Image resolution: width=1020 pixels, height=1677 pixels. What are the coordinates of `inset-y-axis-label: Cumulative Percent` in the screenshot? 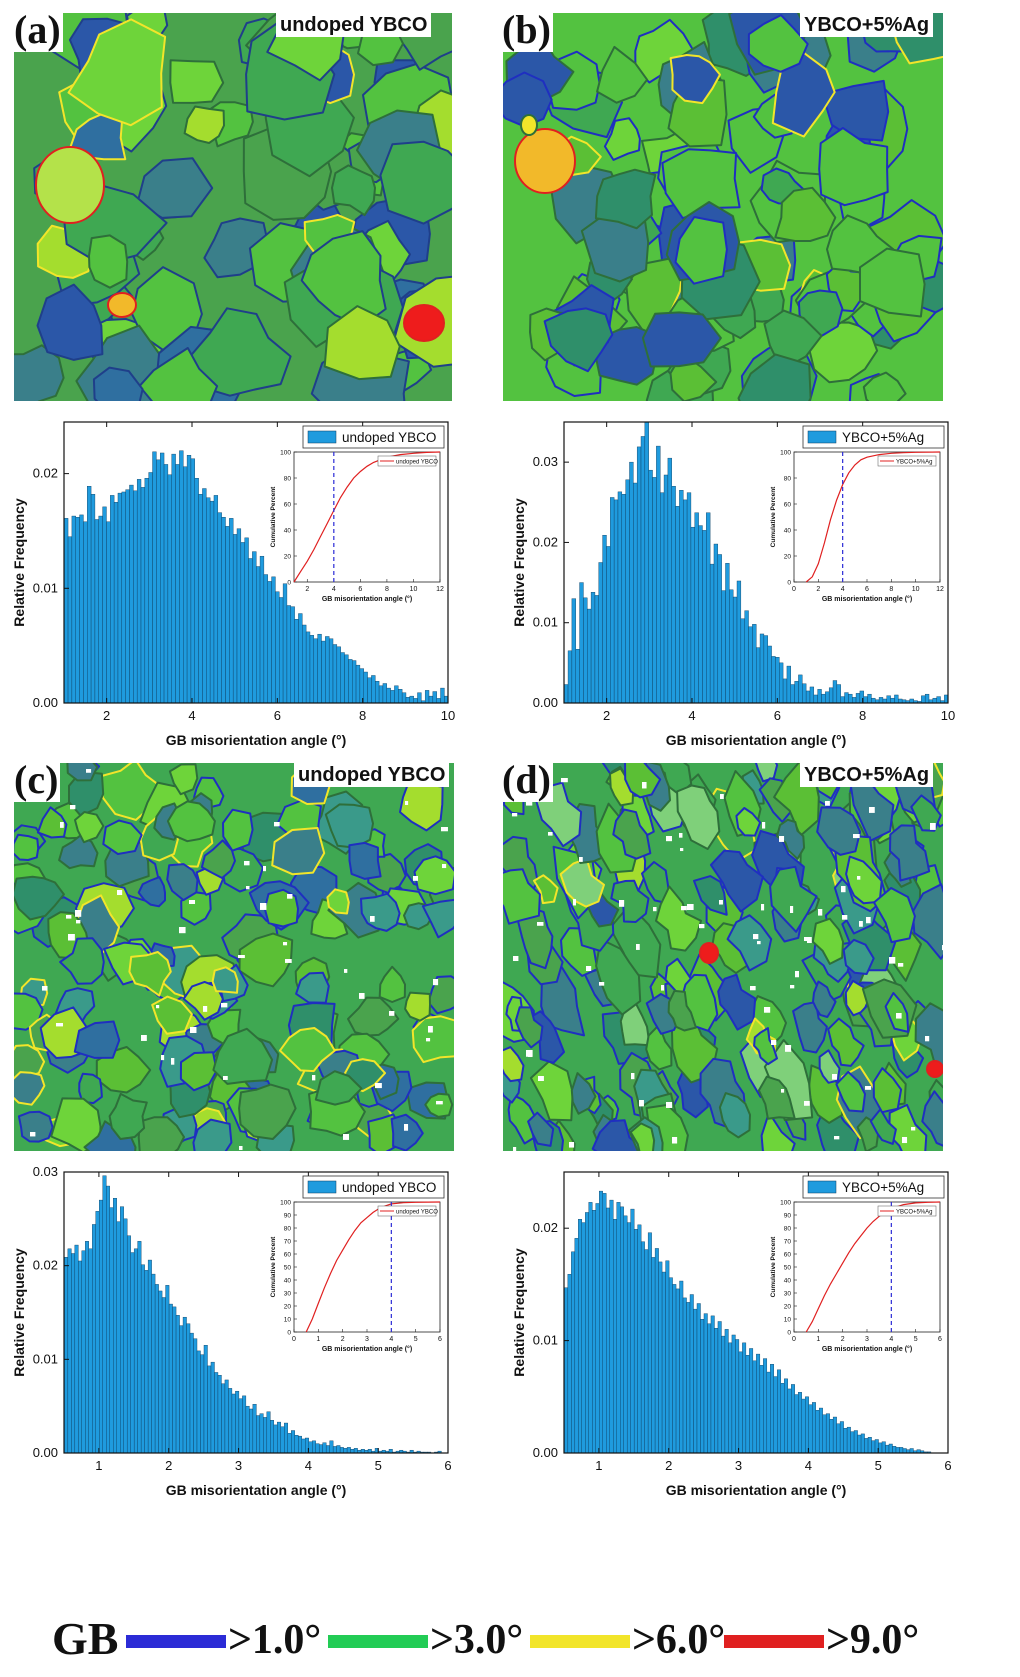 It's located at (273, 1267).